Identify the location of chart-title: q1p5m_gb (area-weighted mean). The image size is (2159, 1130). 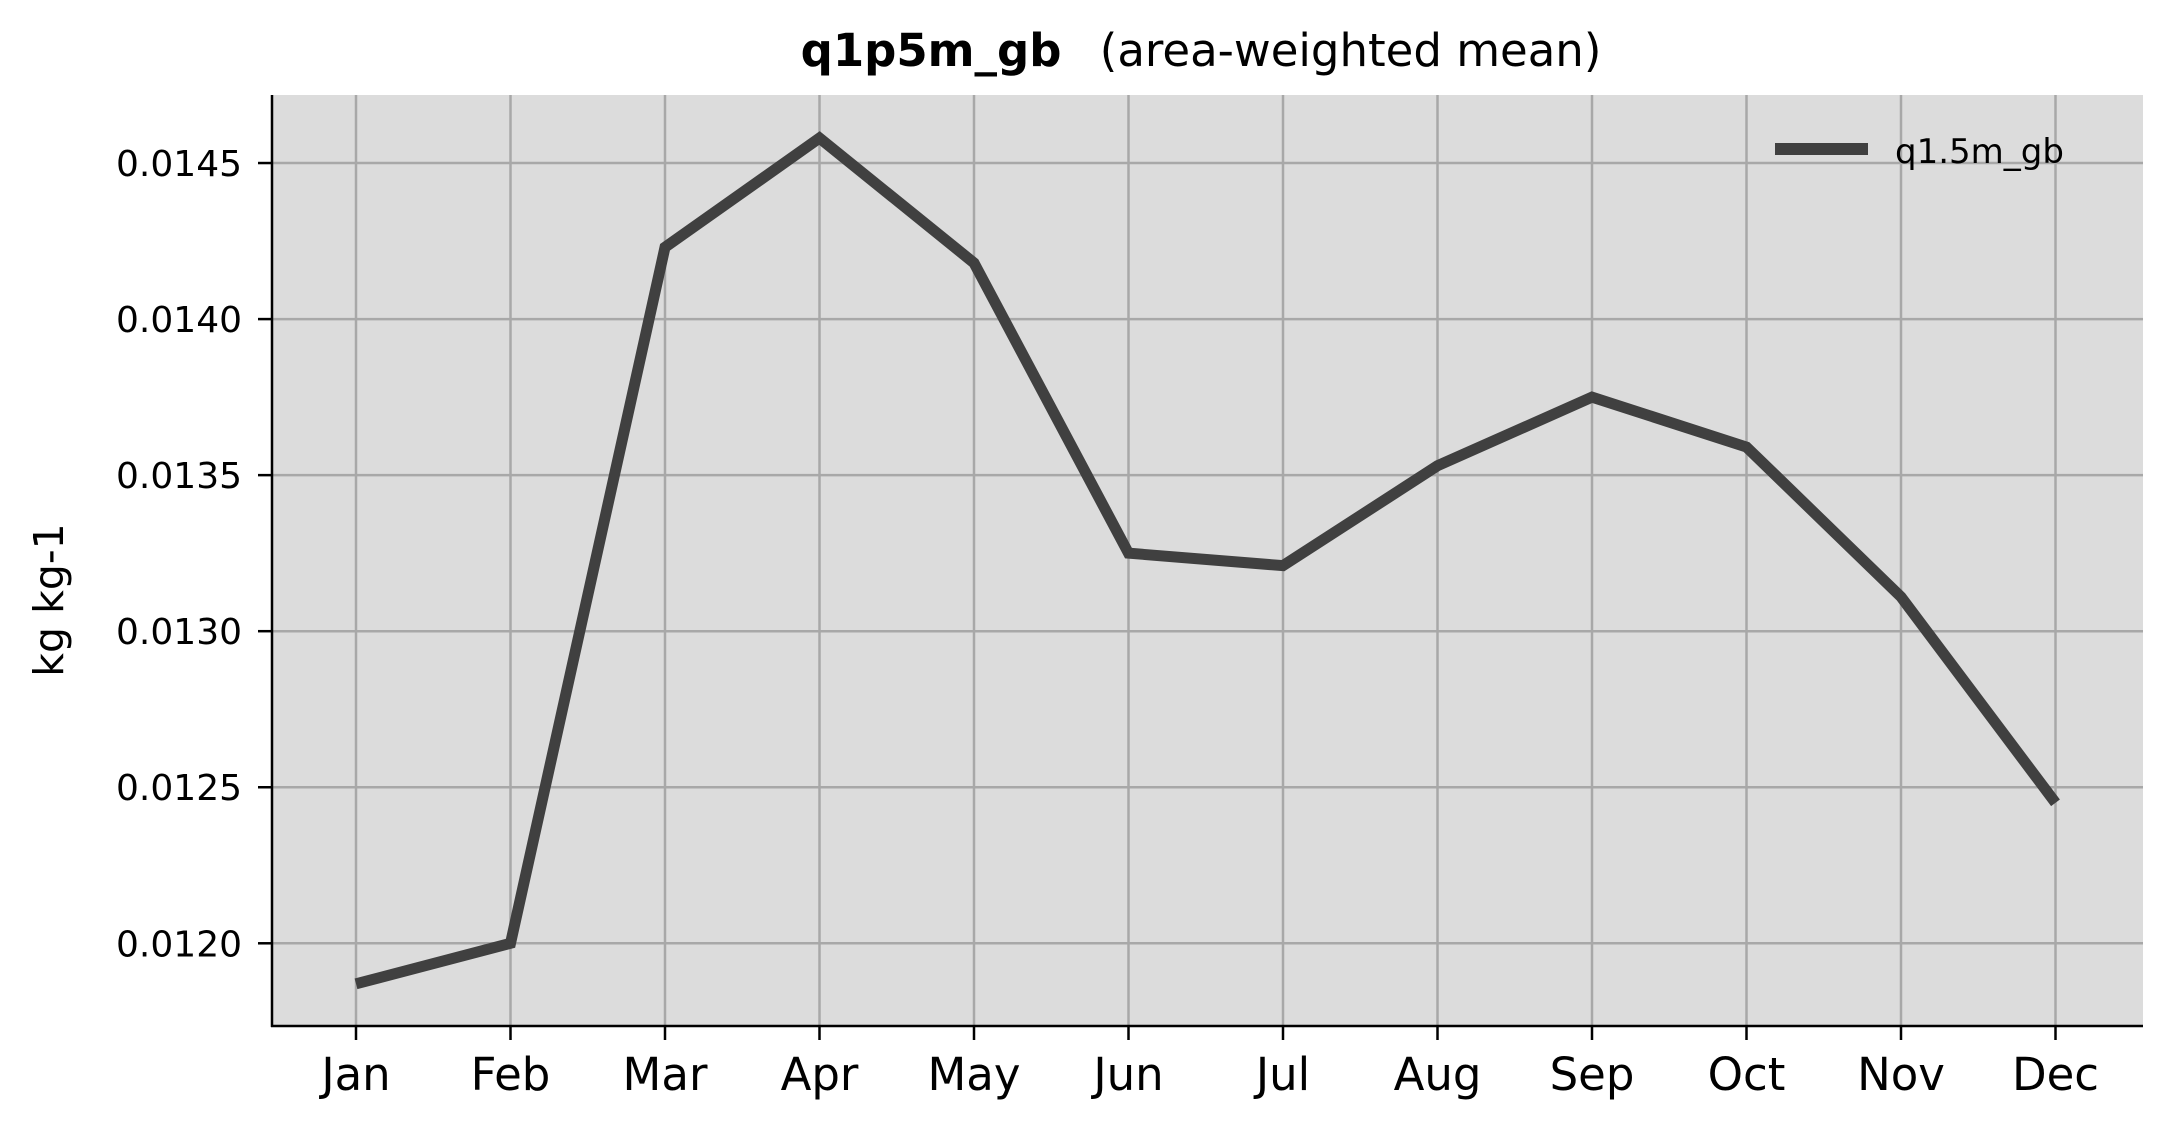
(1201, 50).